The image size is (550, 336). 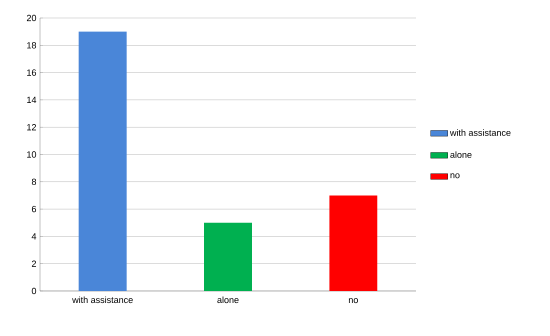 What do you see at coordinates (34, 263) in the screenshot?
I see `y-tick-label: 2` at bounding box center [34, 263].